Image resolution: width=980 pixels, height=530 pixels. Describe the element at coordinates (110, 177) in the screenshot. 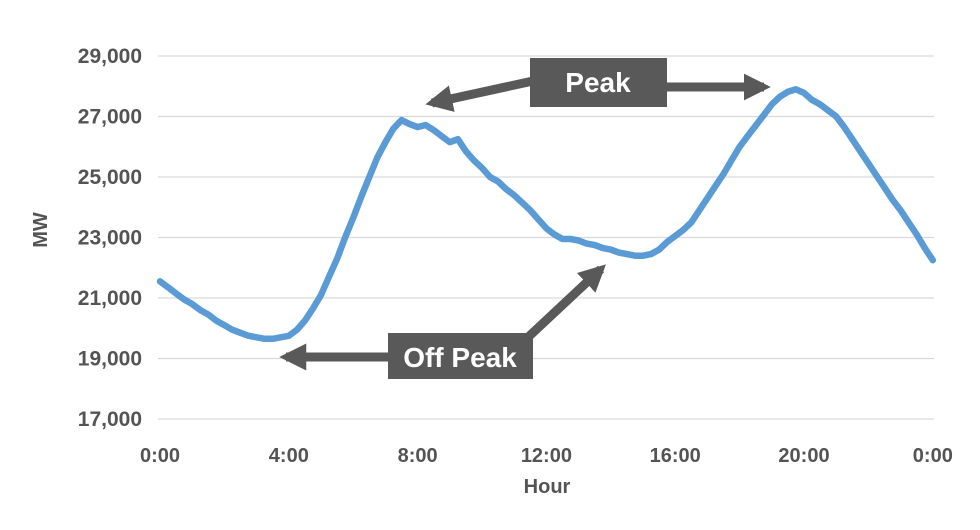

I see `y-tick-label: 25,000` at that location.